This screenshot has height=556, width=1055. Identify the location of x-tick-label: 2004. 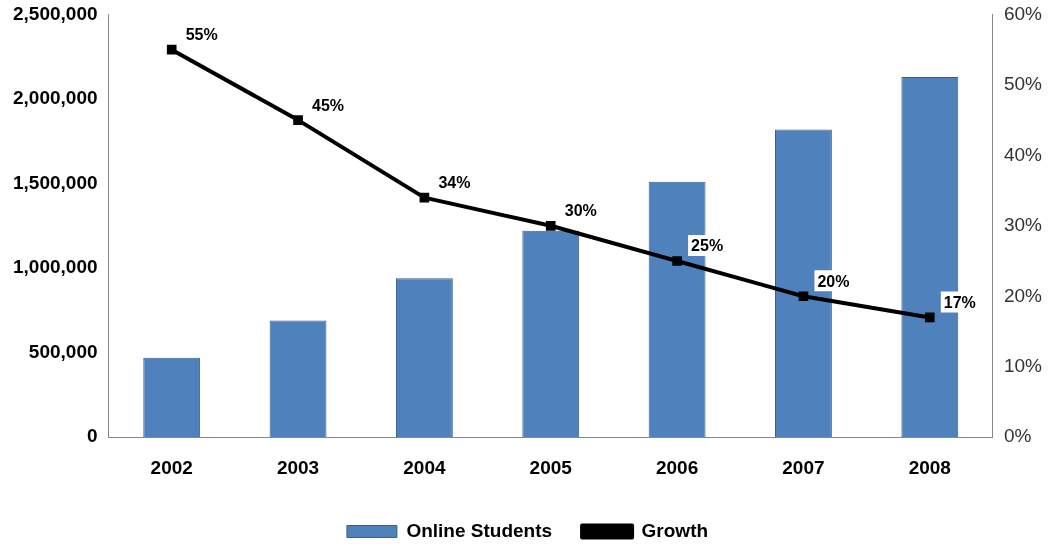
(424, 467).